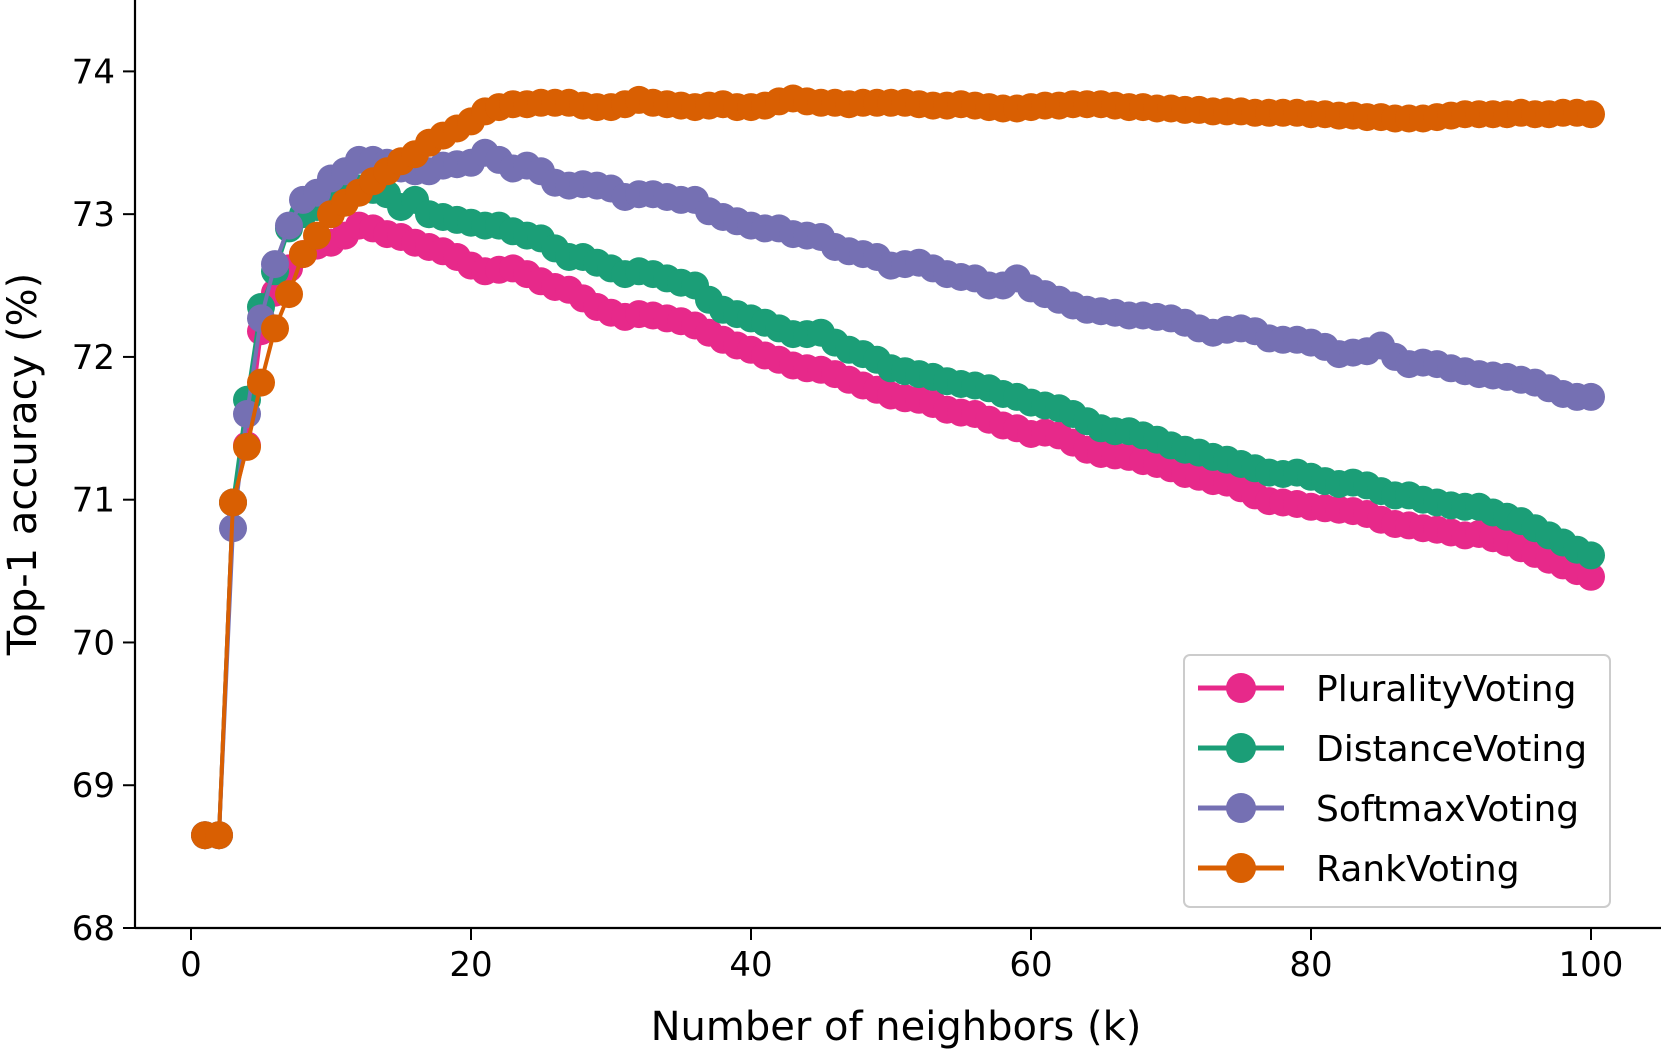 The width and height of the screenshot is (1661, 1052). I want to click on x-axis: 0 20 40 60 80 100, so click(898, 955).